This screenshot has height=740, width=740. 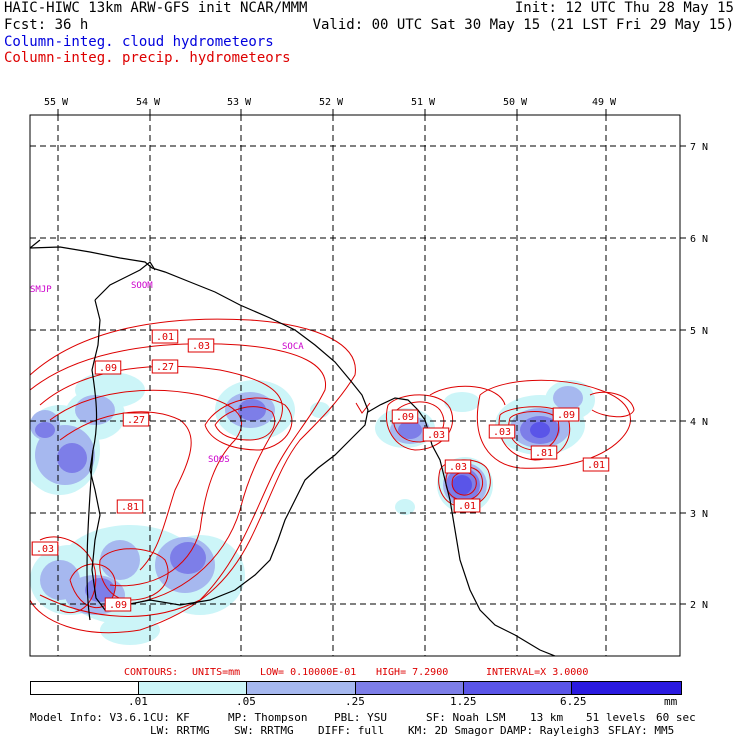 I want to click on lon-label: 54 W, so click(x=148, y=102).